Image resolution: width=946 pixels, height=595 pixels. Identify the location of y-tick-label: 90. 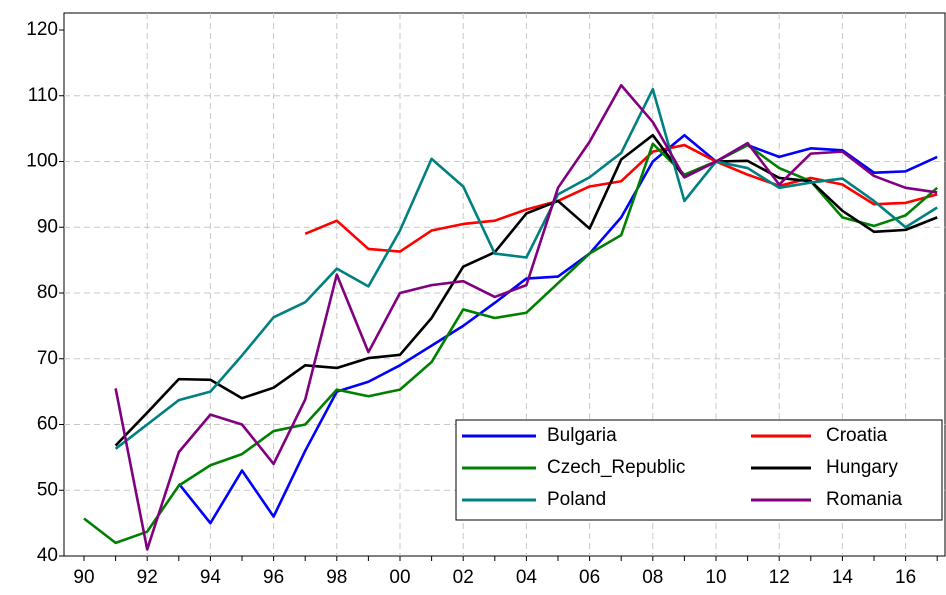
(47, 226).